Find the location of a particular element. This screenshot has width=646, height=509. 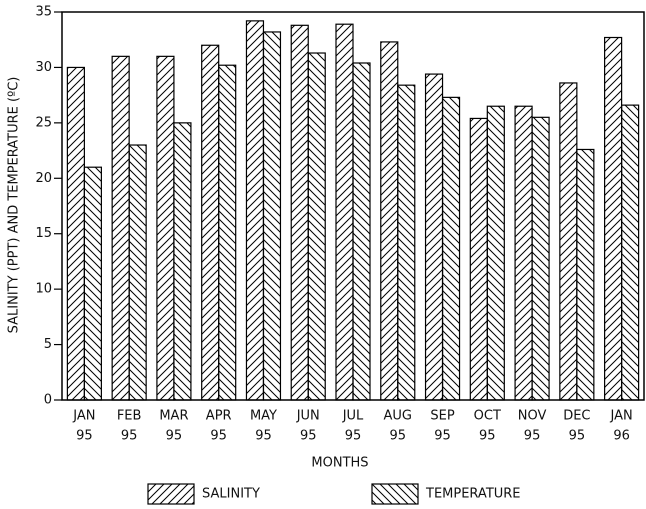

x-tick-label: AUG is located at coordinates (398, 416).